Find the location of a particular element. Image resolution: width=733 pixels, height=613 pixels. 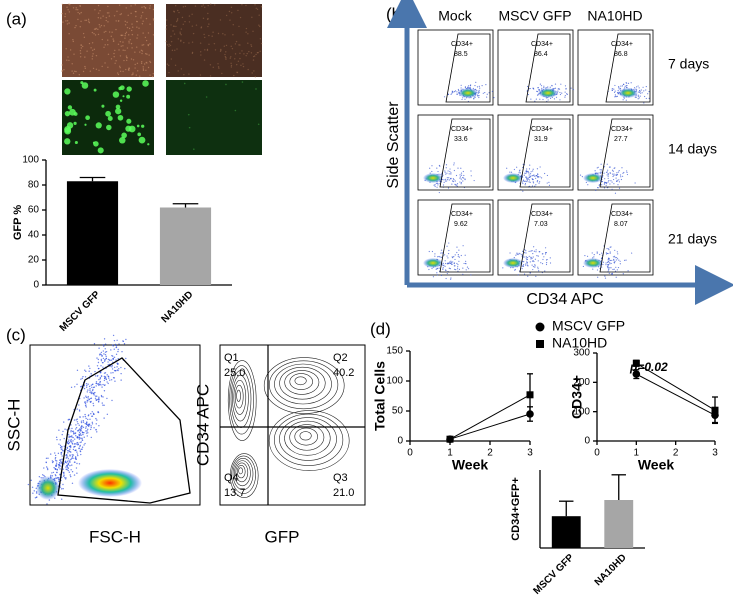

x-tick-label: 0 is located at coordinates (597, 453).